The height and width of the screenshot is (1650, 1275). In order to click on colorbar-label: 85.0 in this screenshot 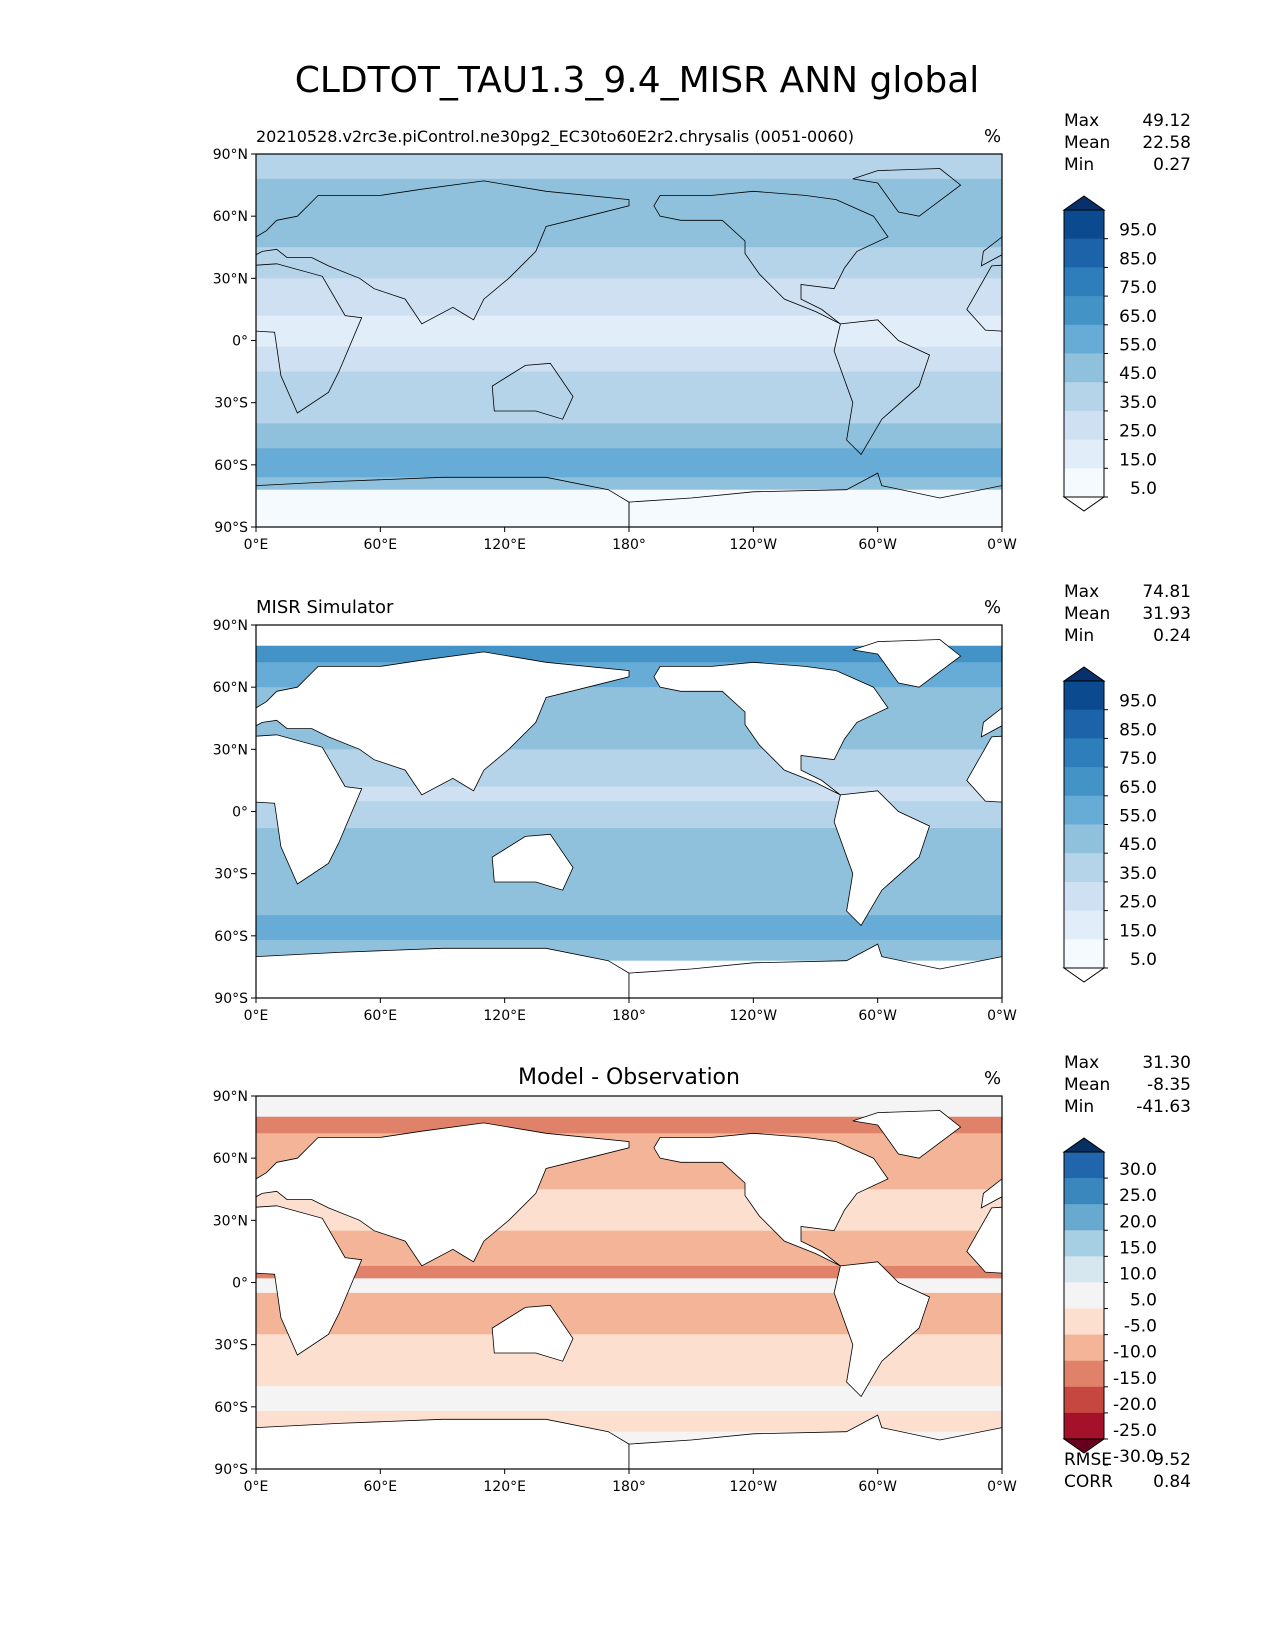, I will do `click(1138, 730)`.